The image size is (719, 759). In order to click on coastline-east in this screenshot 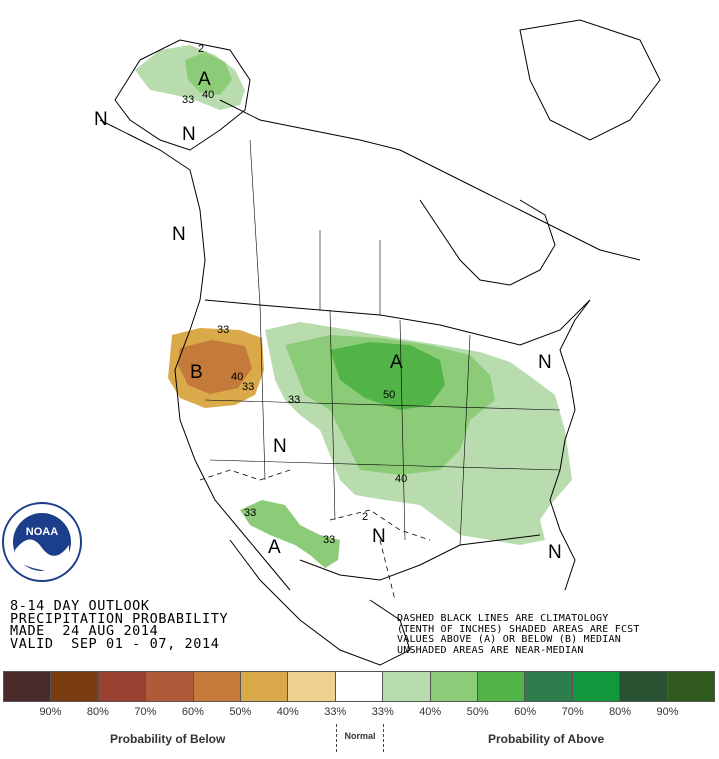, I will do `click(570, 445)`.